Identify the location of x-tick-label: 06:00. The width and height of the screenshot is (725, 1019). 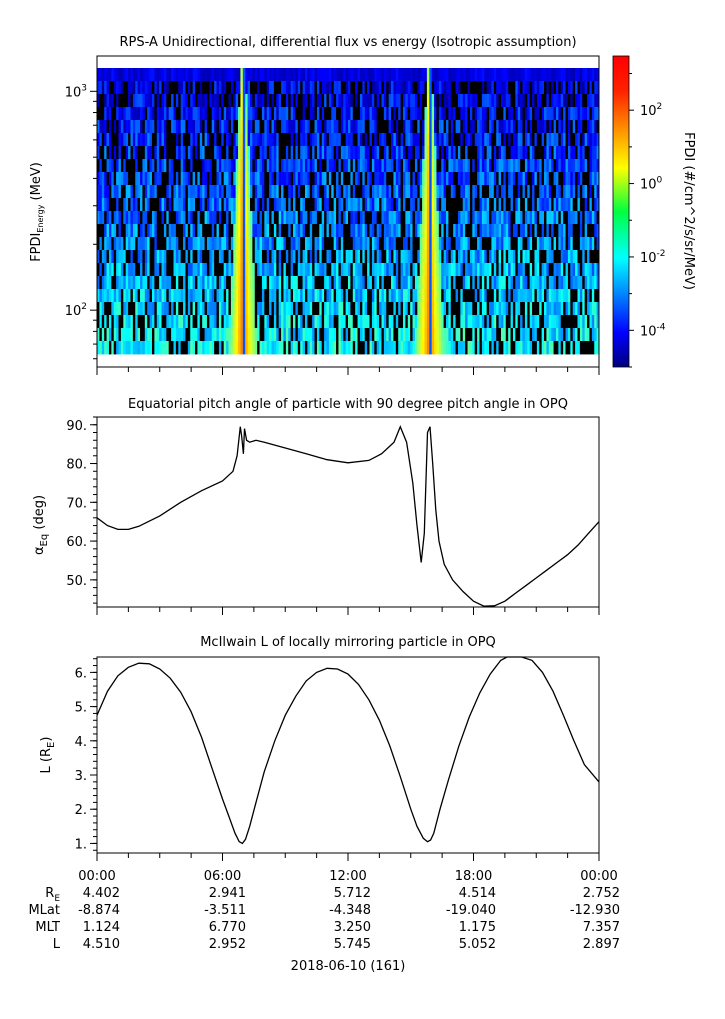
(222, 876).